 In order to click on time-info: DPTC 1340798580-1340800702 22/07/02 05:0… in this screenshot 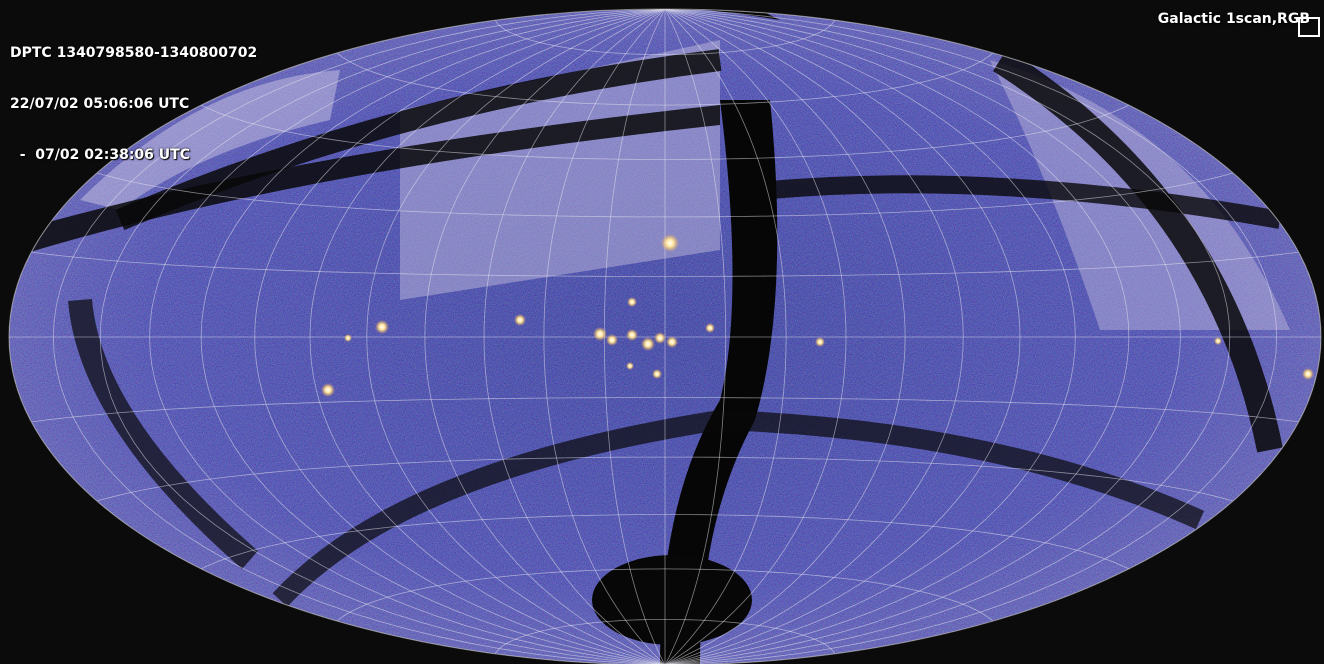, I will do `click(133, 96)`.